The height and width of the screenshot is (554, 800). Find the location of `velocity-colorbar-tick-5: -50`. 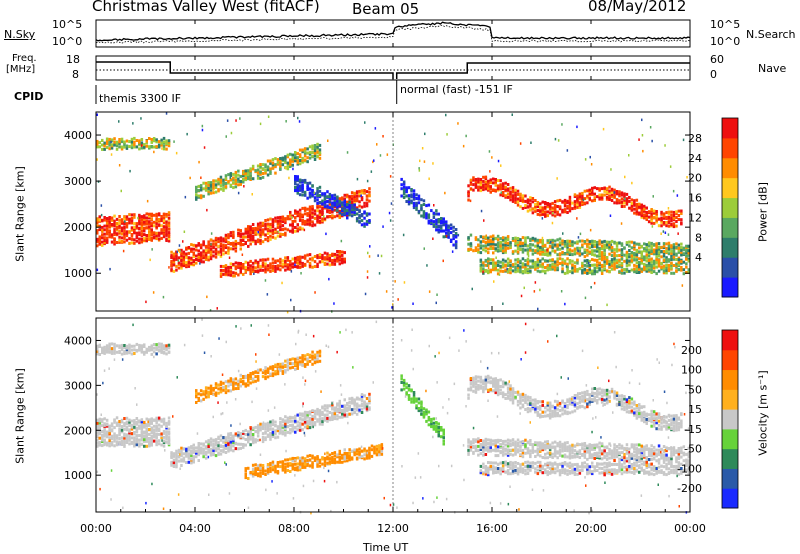

velocity-colorbar-tick-5: -50 is located at coordinates (693, 449).